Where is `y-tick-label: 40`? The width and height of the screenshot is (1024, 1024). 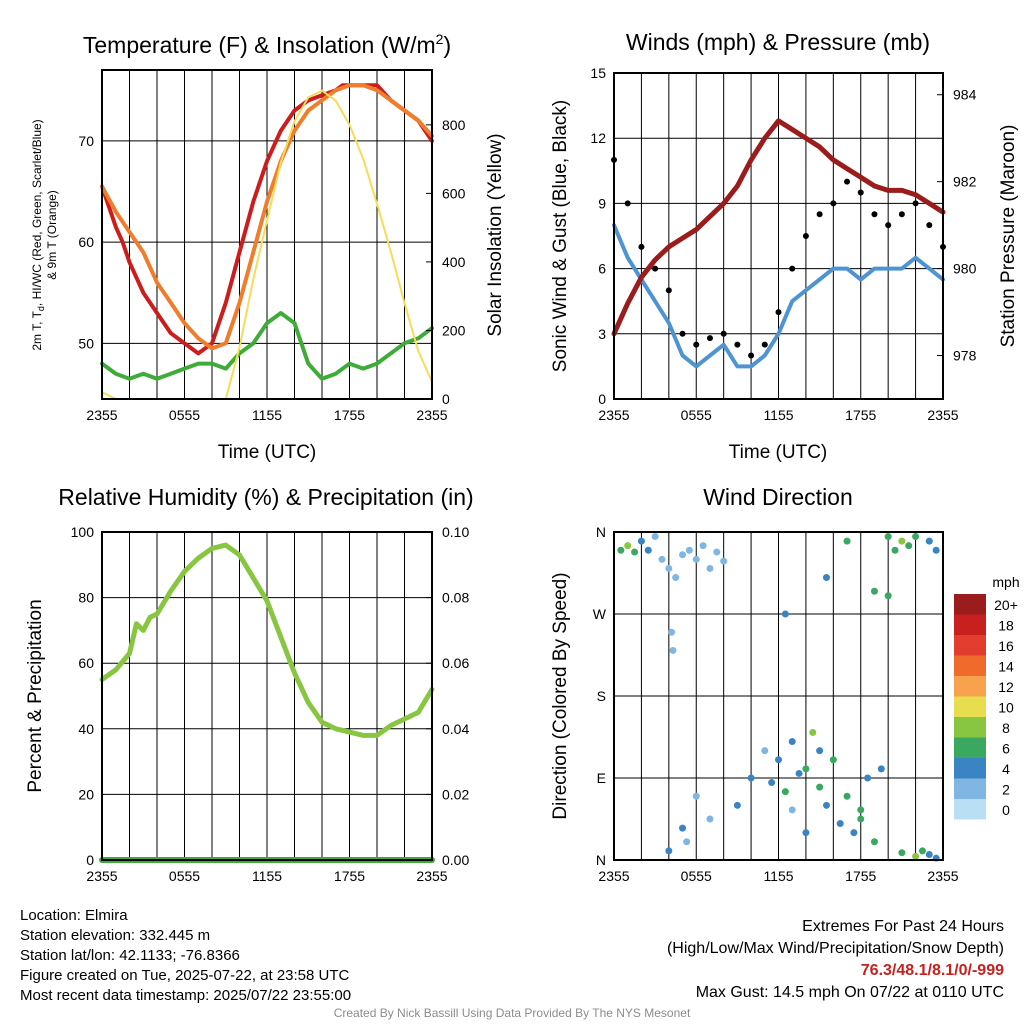 y-tick-label: 40 is located at coordinates (86, 729).